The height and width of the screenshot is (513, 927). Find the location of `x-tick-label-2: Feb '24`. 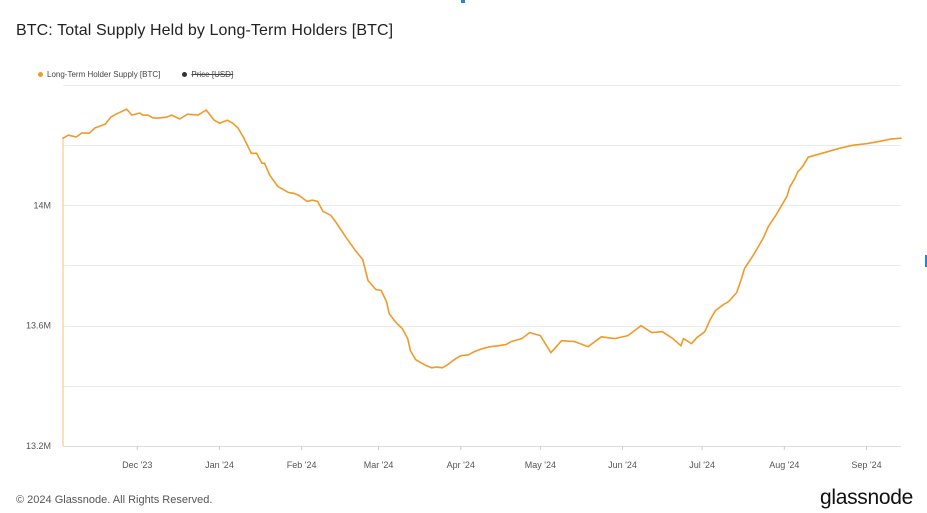

x-tick-label-2: Feb '24 is located at coordinates (302, 465).